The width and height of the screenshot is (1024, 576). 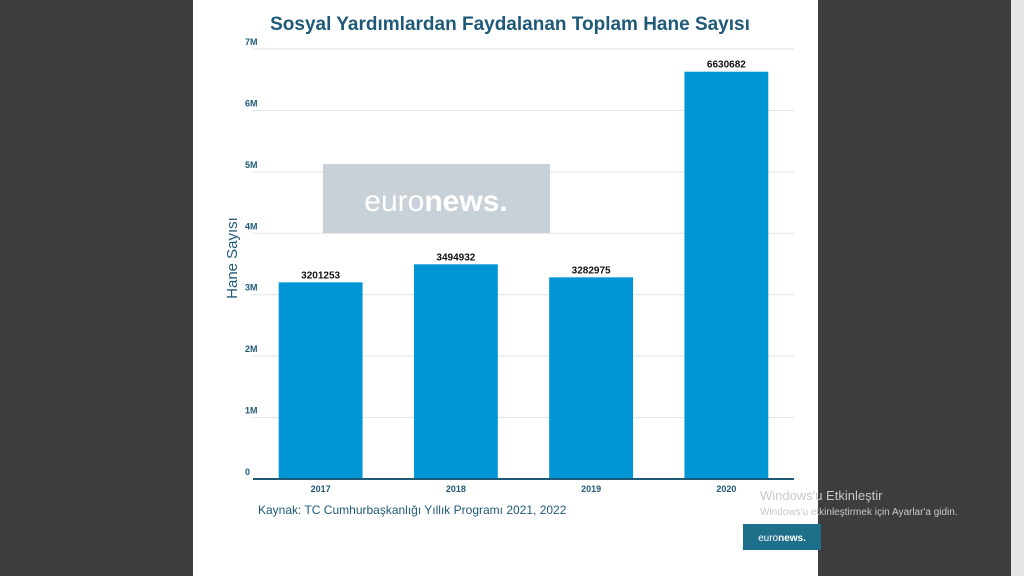 What do you see at coordinates (232, 258) in the screenshot?
I see `y-axis-label: Hane Sayısı` at bounding box center [232, 258].